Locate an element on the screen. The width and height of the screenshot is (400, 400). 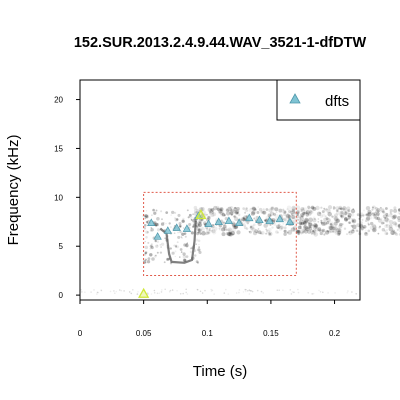
y-axis-label: Frequency (kHz) is located at coordinates (13, 190).